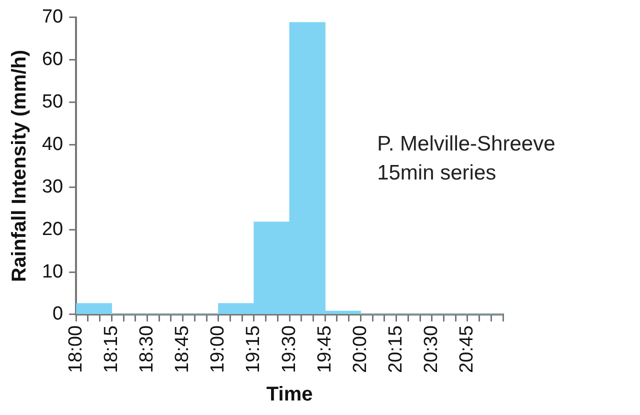  Describe the element at coordinates (431, 349) in the screenshot. I see `x-tick-label: 20:30` at that location.